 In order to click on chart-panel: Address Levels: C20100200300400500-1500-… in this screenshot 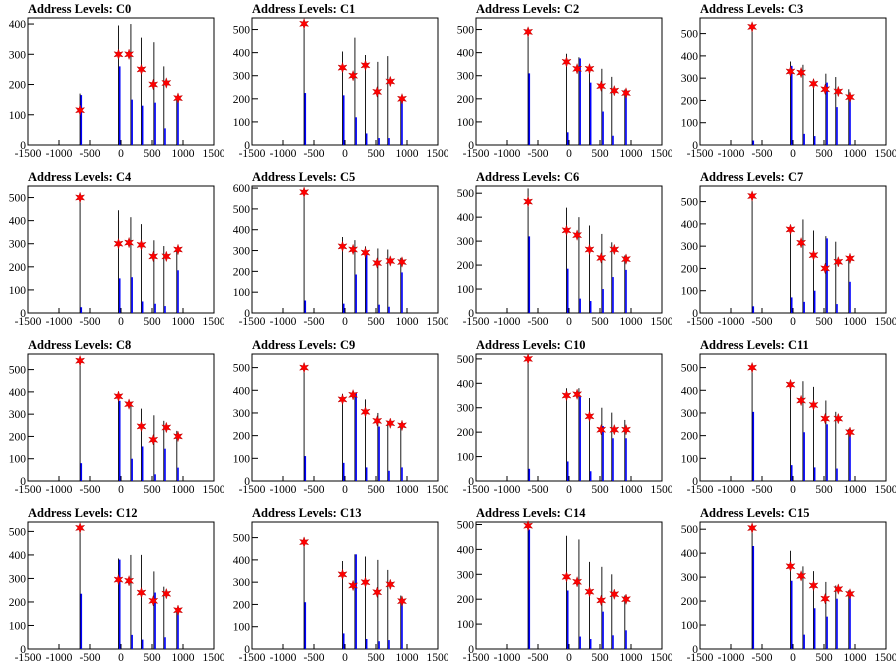, I will do `click(564, 81)`.